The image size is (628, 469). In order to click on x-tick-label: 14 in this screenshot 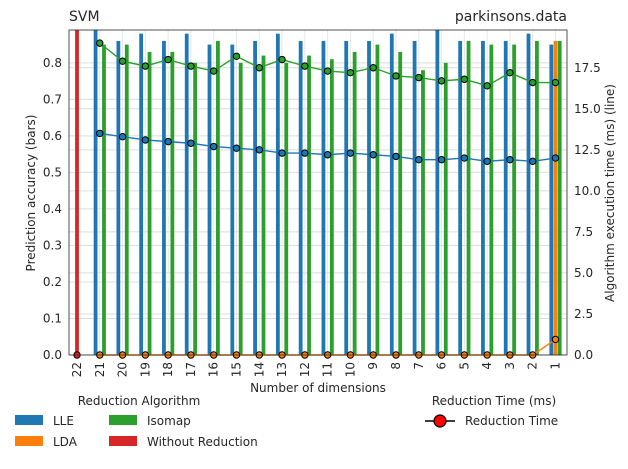, I will do `click(259, 369)`.